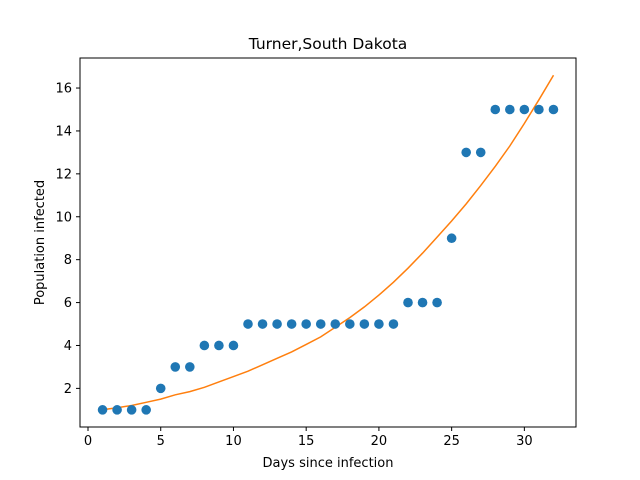 Image resolution: width=640 pixels, height=480 pixels. I want to click on y-axis-label: Population infected, so click(40, 242).